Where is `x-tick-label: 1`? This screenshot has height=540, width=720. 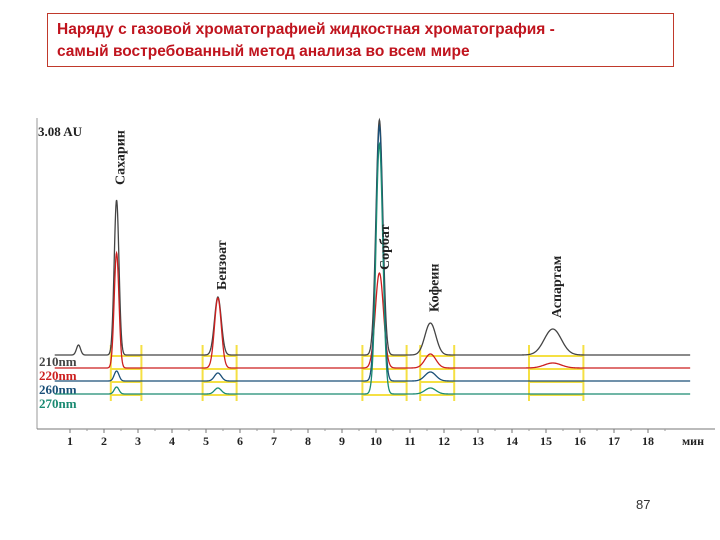
x-tick-label: 1 is located at coordinates (70, 441).